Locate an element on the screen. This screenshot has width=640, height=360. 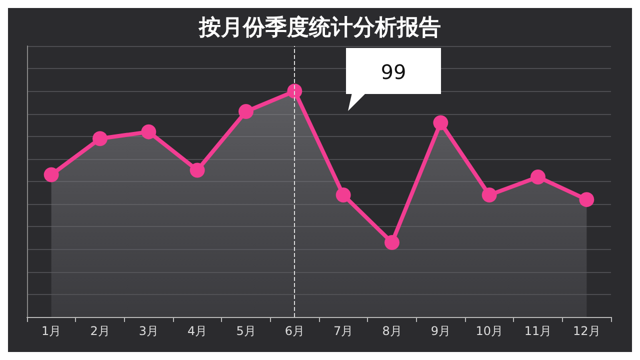
x-tick-label: 7月 is located at coordinates (344, 331).